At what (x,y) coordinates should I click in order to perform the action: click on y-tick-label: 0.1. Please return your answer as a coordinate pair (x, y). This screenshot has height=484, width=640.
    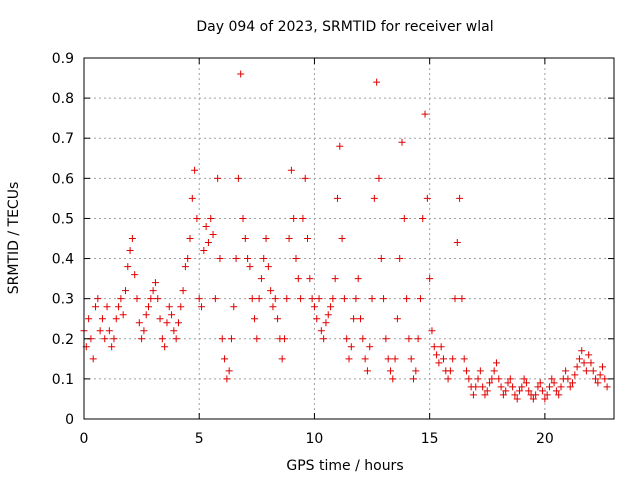
    Looking at the image, I should click on (63, 380).